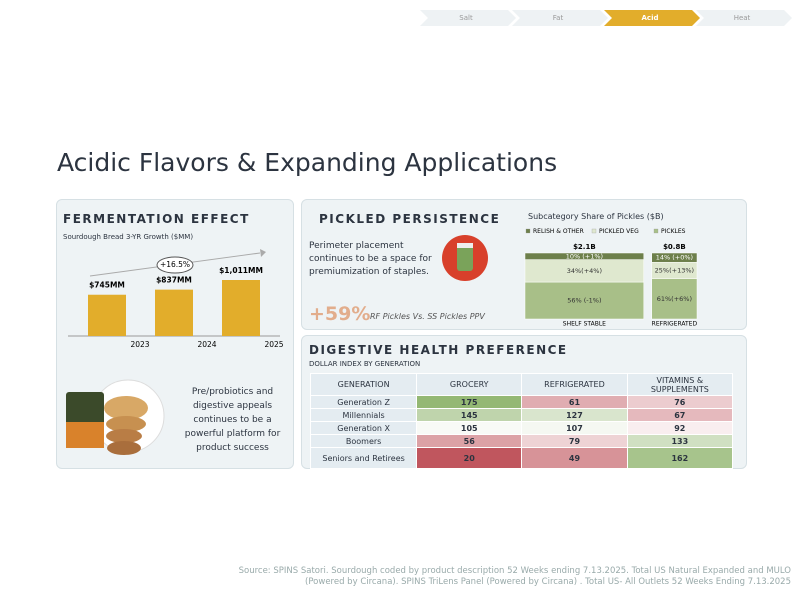 This screenshot has height=598, width=800. What do you see at coordinates (107, 285) in the screenshot?
I see `value-label: $745MM` at bounding box center [107, 285].